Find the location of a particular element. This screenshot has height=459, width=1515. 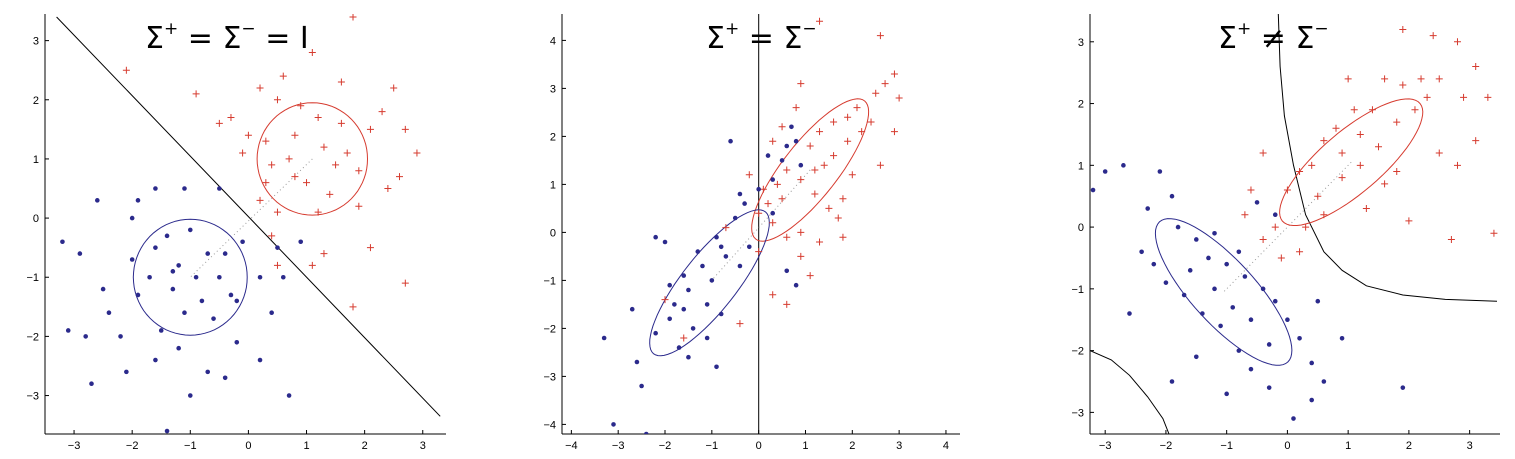

title-superscript: + is located at coordinates (1244, 29).